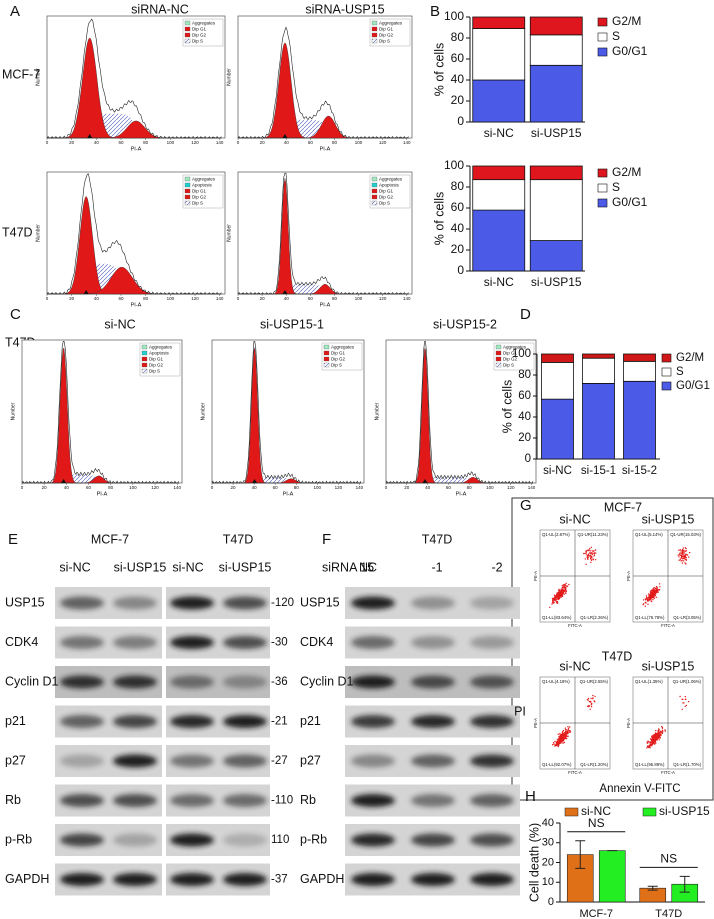  What do you see at coordinates (383, 142) in the screenshot?
I see `x-tick-label: 120` at bounding box center [383, 142].